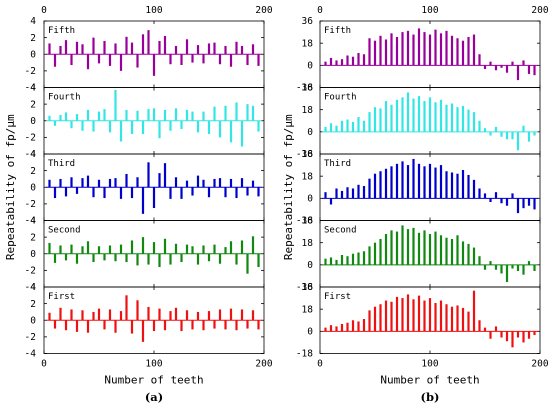  I want to click on panel-caption: (a), so click(154, 397).